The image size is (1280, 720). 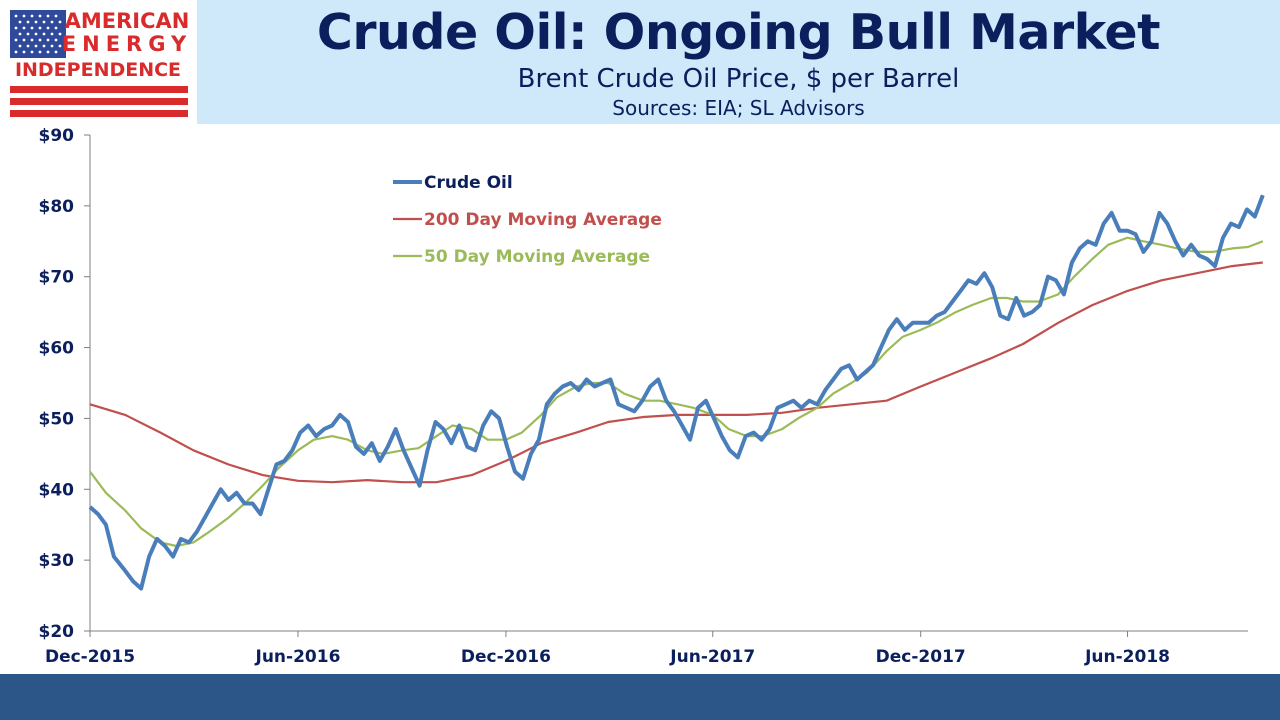 I want to click on y-tick-label: $40, so click(x=57, y=490).